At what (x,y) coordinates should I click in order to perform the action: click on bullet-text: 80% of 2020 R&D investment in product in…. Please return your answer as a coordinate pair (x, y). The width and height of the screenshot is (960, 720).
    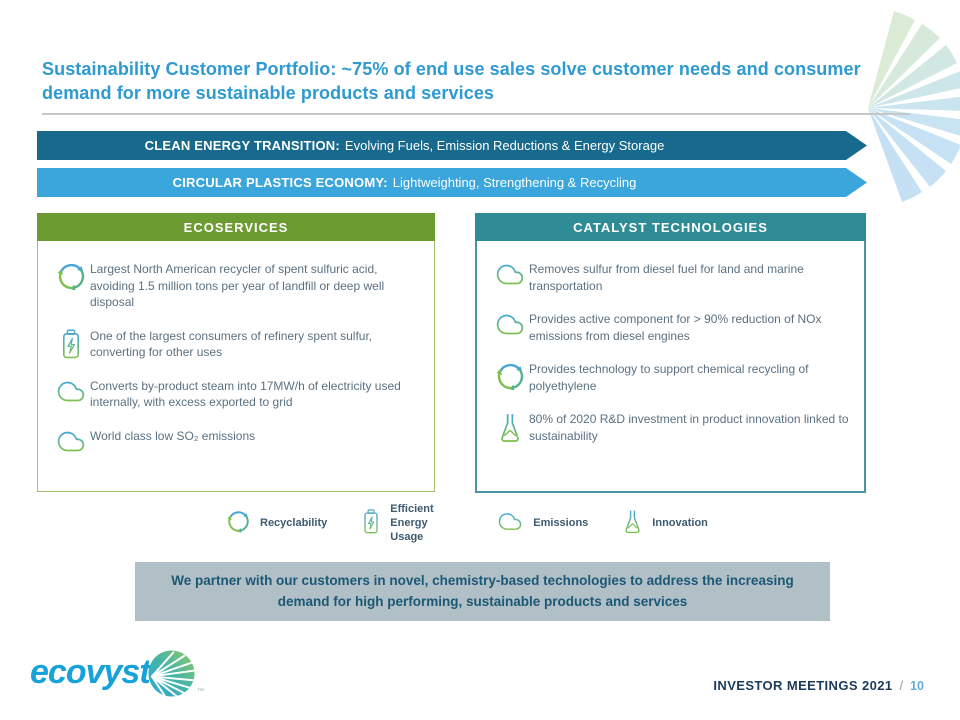
    Looking at the image, I should click on (689, 427).